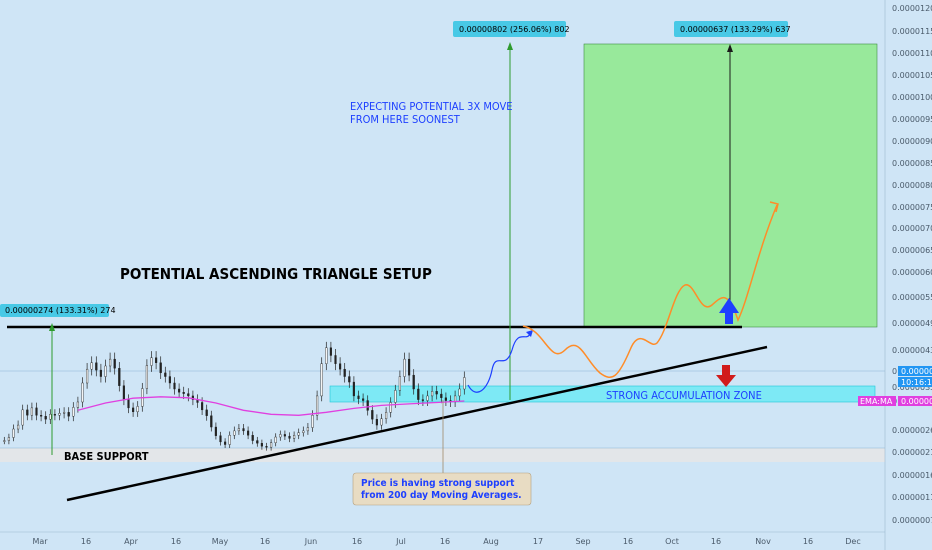 This screenshot has height=550, width=932. I want to click on y-tick-label: 0.00001100, so click(912, 53).